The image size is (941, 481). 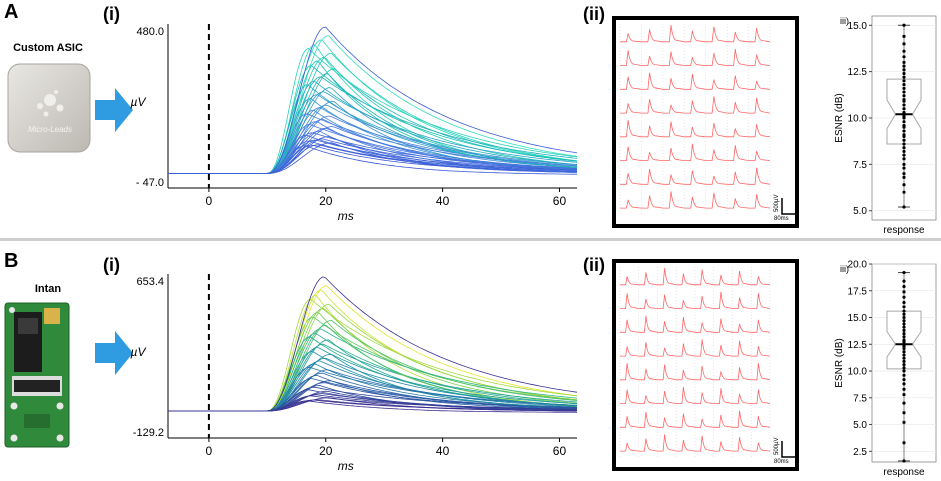 I want to click on x-tick-label: 40, so click(x=443, y=451).